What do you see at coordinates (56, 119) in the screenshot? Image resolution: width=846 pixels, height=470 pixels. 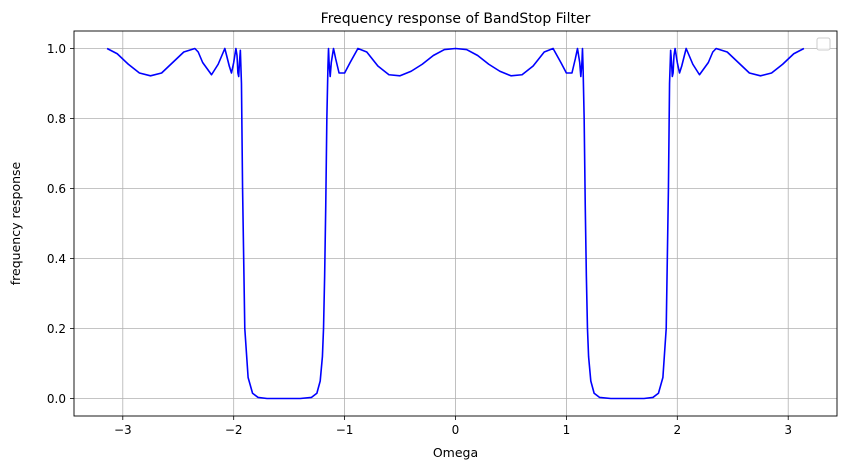 I see `y-tick-label: 0.8` at bounding box center [56, 119].